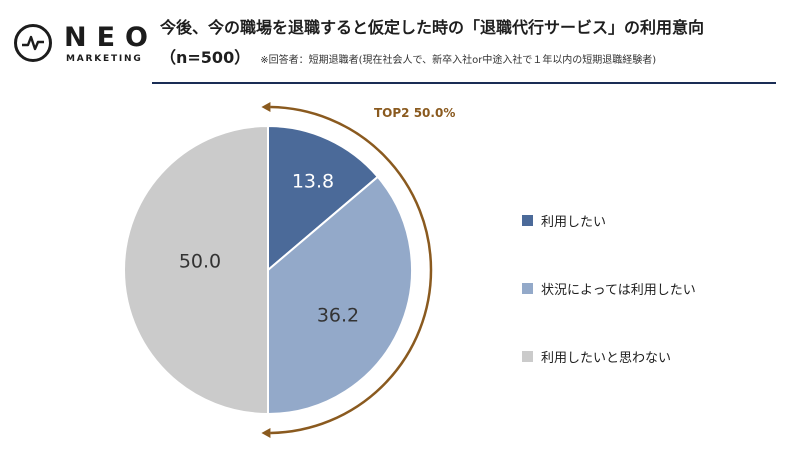 The width and height of the screenshot is (799, 464). I want to click on logo-subtext: MARKETING, so click(104, 59).